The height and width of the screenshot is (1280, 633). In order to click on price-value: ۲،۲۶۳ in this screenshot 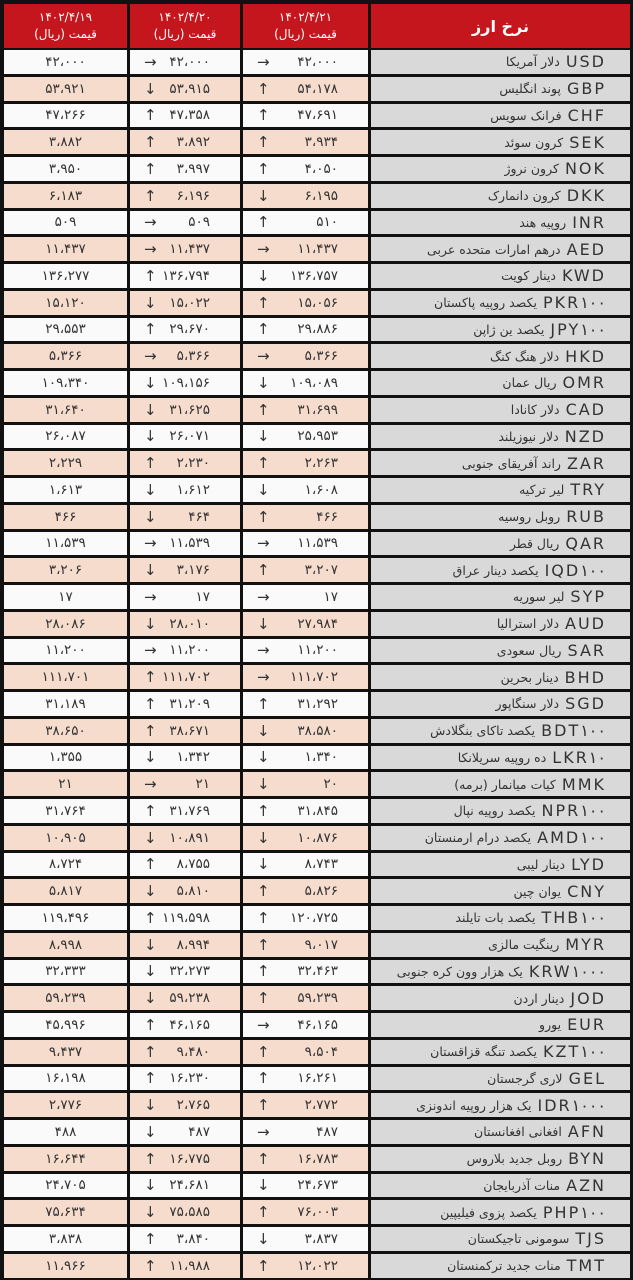, I will do `click(321, 463)`.